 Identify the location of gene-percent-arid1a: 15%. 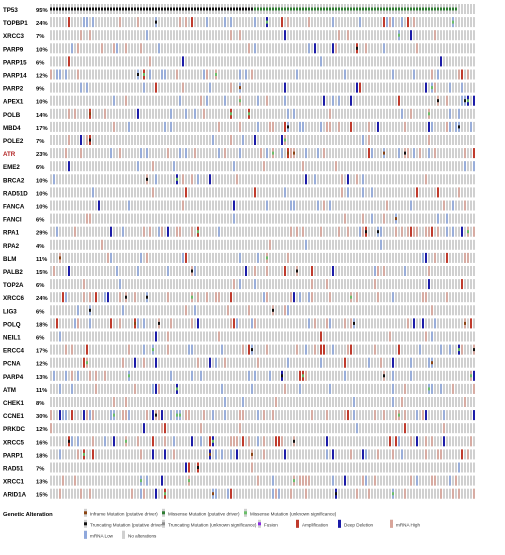
(42, 496).